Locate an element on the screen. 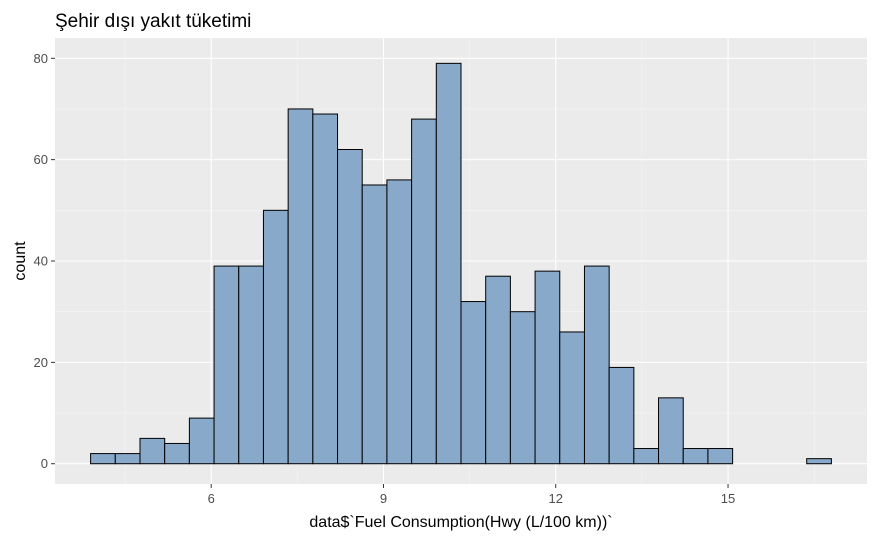 This screenshot has width=875, height=540. x-axis-title: data$`Fuel Consumption(Hwy (L/100 km))` is located at coordinates (460, 522).